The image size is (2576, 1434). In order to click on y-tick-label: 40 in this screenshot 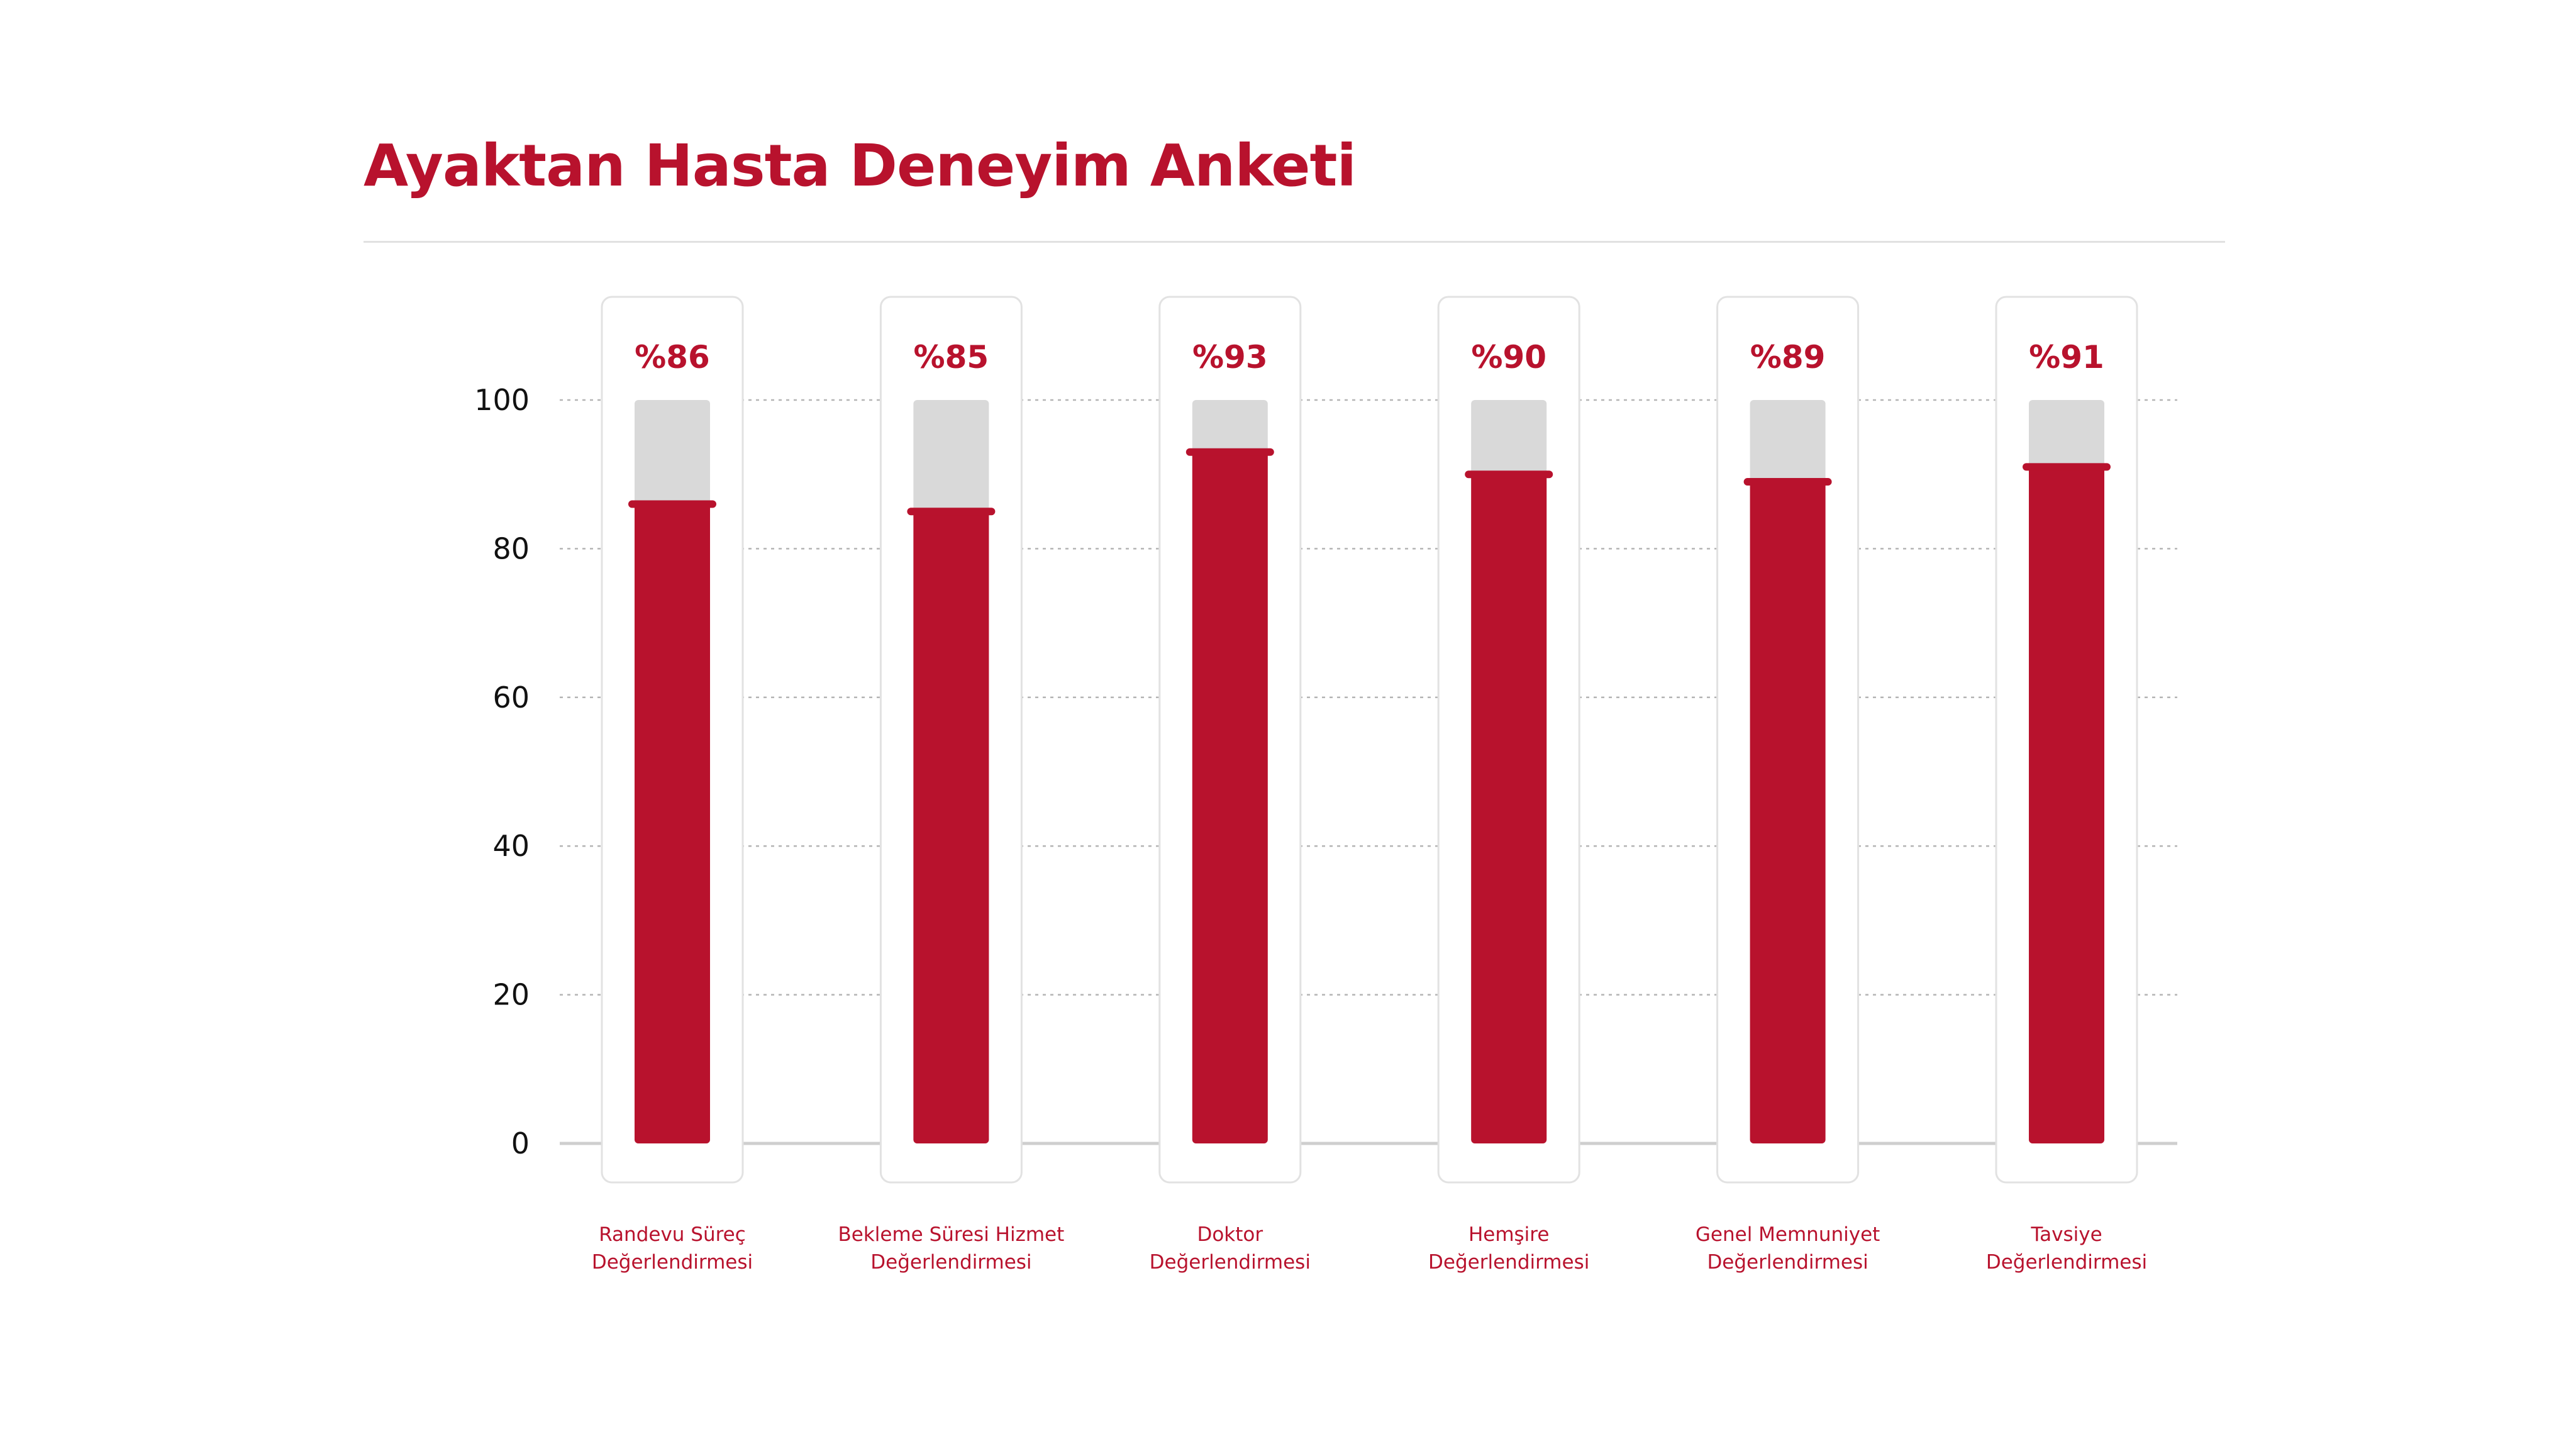, I will do `click(511, 846)`.